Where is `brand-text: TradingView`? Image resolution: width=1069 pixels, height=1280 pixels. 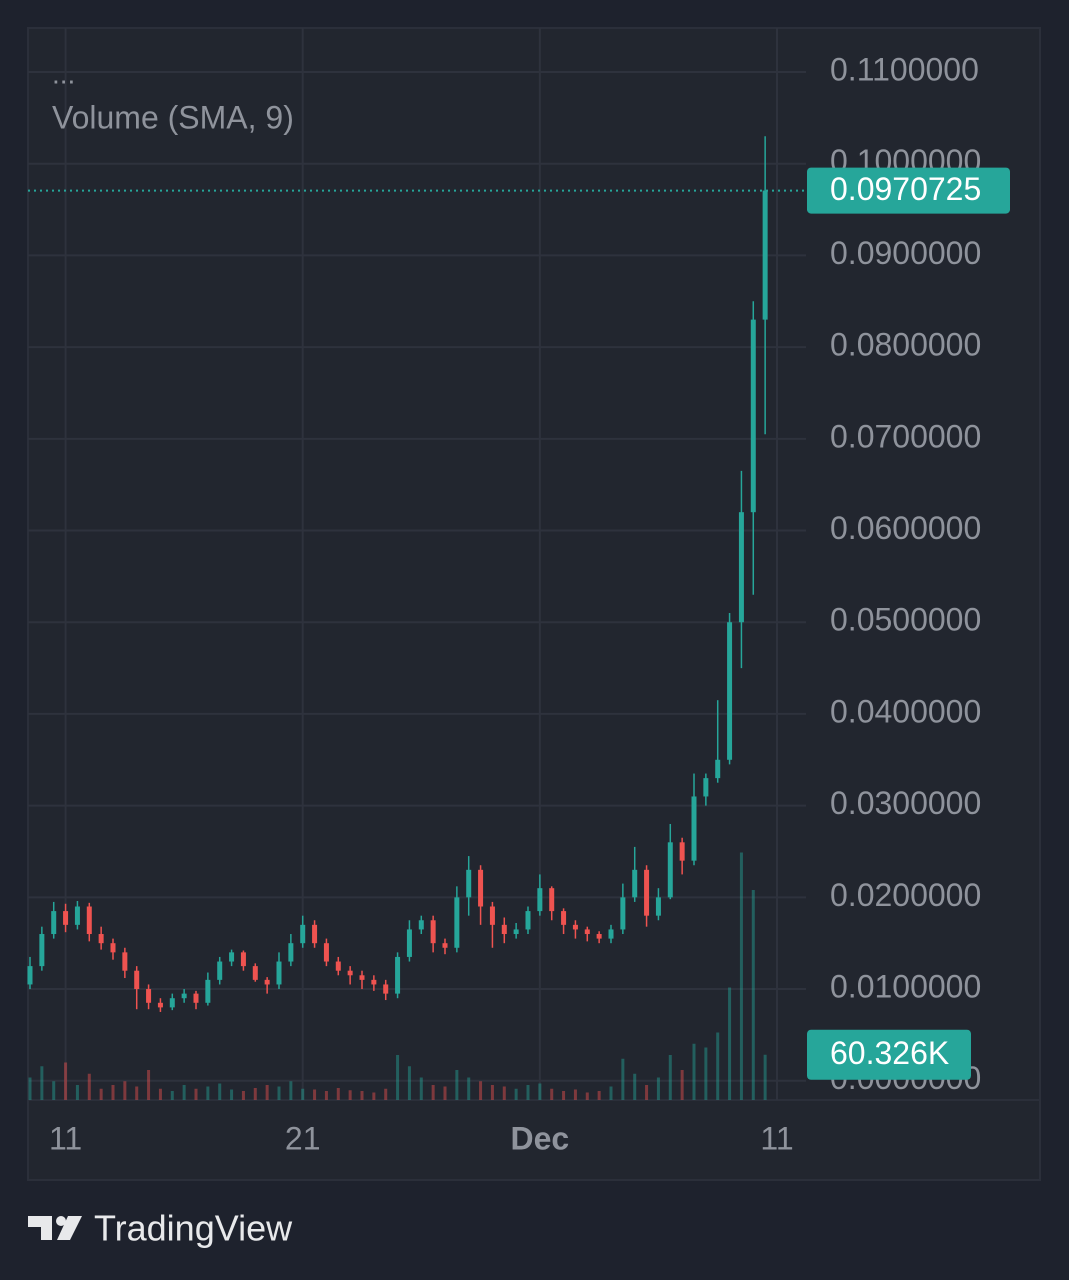 brand-text: TradingView is located at coordinates (193, 1228).